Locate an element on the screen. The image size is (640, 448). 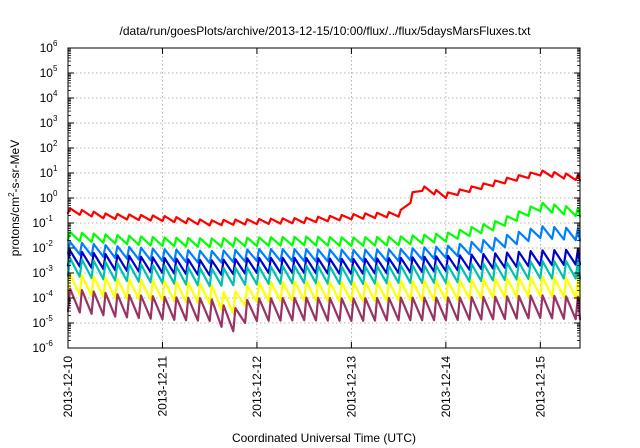
y-axis-label-sup: 2 is located at coordinates (11, 194).